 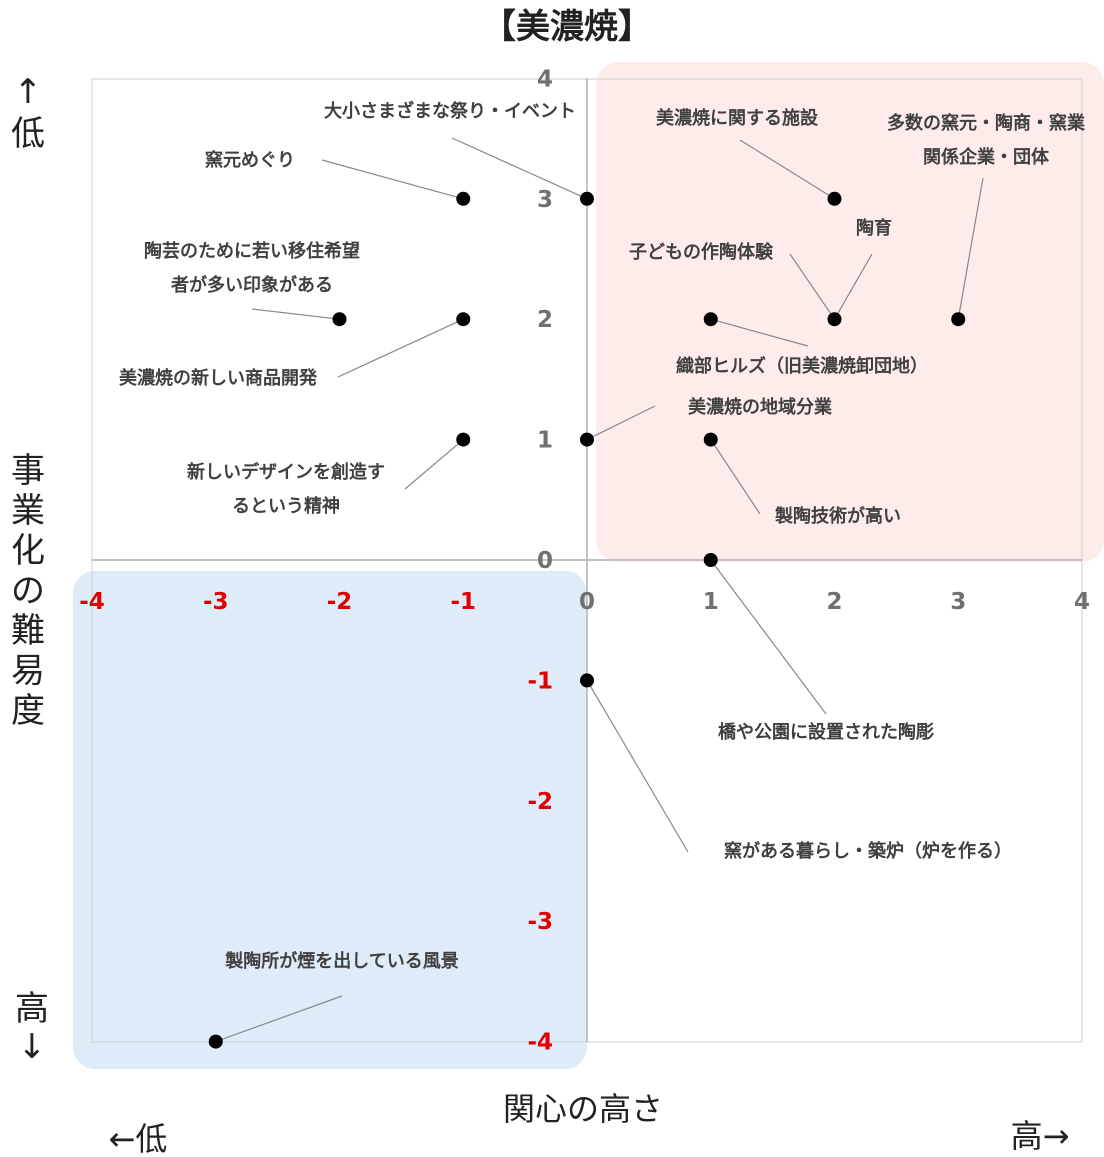 I want to click on point-label: 新しいデザインを創造す, so click(x=286, y=472).